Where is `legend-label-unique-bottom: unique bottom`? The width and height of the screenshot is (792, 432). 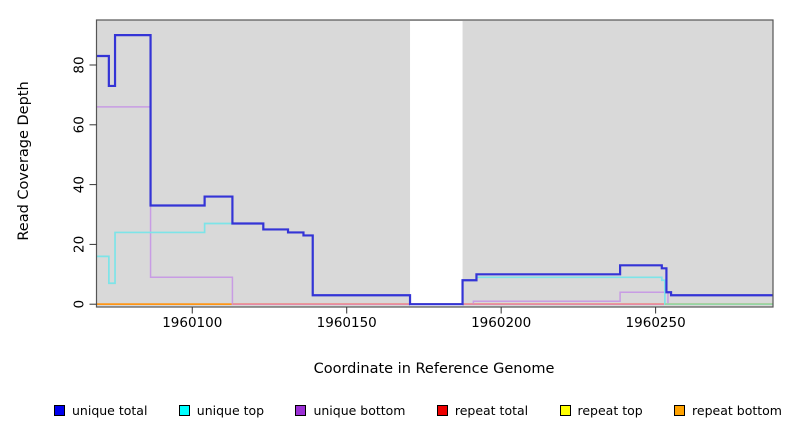
legend-label-unique-bottom: unique bottom is located at coordinates (359, 410).